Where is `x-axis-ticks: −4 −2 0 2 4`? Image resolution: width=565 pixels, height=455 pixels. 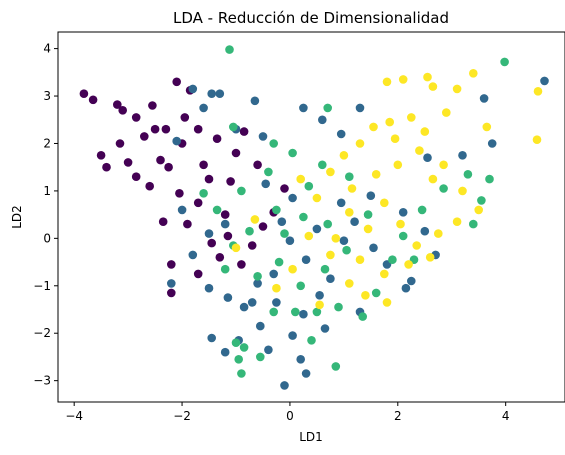
x-axis-ticks: −4 −2 0 2 4 is located at coordinates (287, 412).